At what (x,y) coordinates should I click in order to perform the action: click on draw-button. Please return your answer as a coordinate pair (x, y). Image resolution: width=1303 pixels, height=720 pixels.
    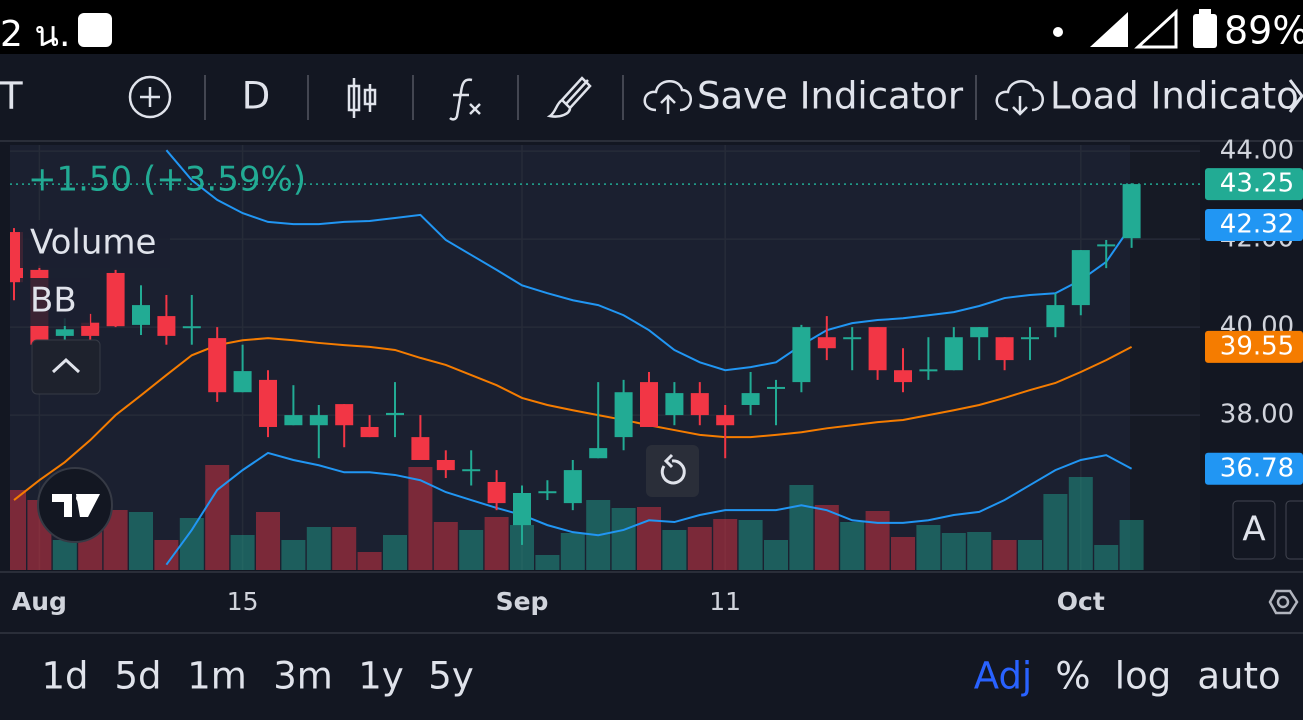
    Looking at the image, I should click on (569, 97).